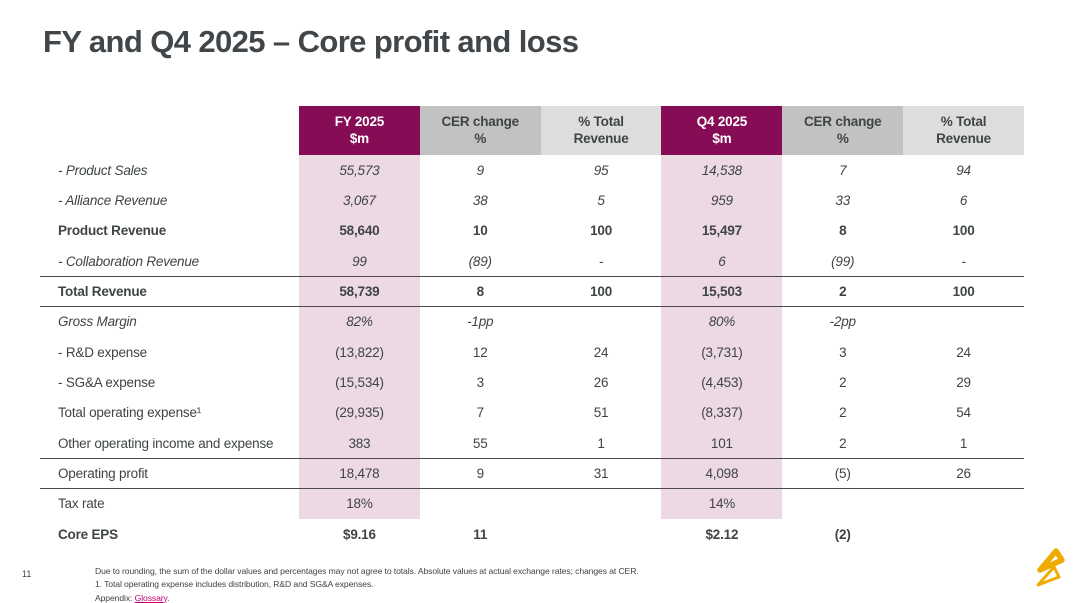  What do you see at coordinates (601, 261) in the screenshot?
I see `cell-fy-pct-revenue: -` at bounding box center [601, 261].